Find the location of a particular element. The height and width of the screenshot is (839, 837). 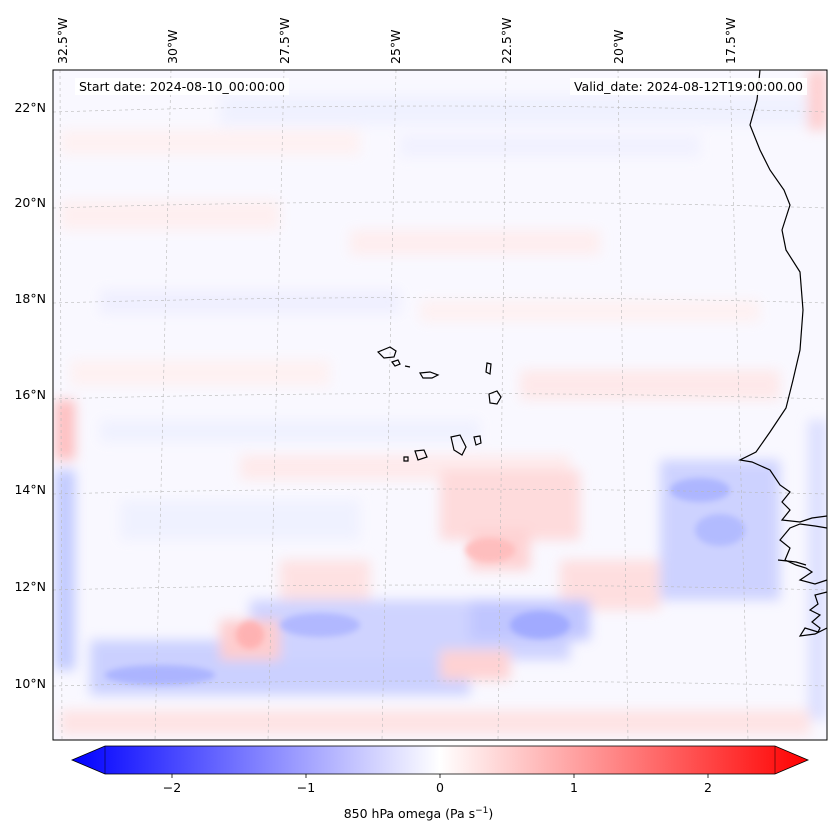

lon-label: 25°W is located at coordinates (395, 46).